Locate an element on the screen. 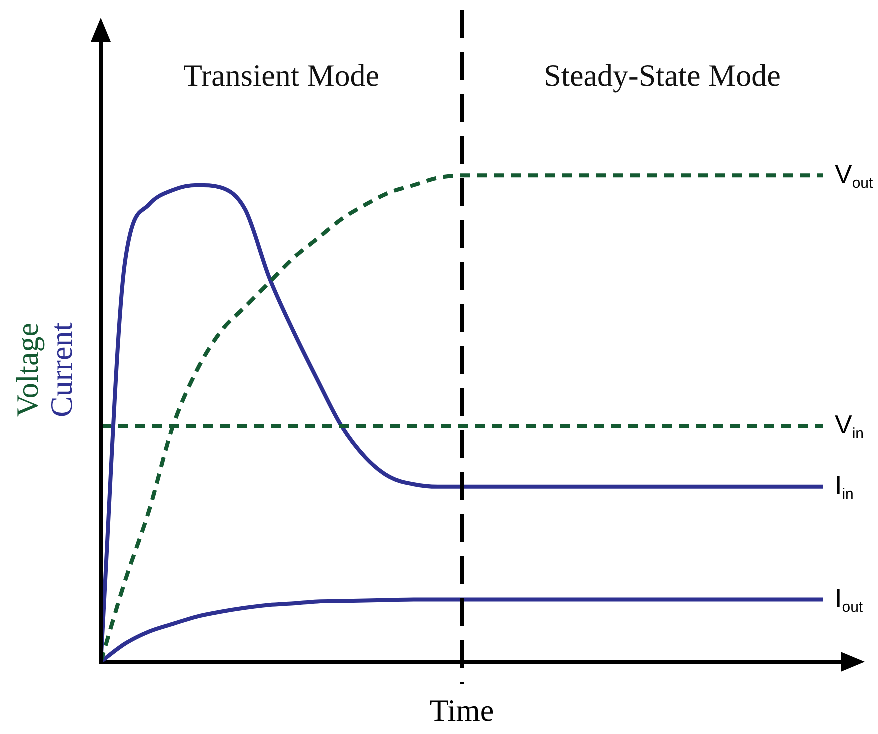 The image size is (878, 734). x-axis-title: Time is located at coordinates (462, 711).